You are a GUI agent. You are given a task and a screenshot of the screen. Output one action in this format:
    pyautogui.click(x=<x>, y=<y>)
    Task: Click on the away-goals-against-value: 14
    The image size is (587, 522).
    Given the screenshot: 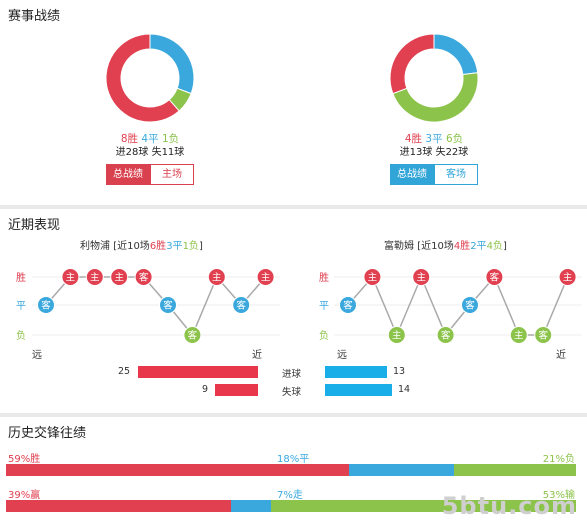 What is the action you would take?
    pyautogui.click(x=404, y=389)
    